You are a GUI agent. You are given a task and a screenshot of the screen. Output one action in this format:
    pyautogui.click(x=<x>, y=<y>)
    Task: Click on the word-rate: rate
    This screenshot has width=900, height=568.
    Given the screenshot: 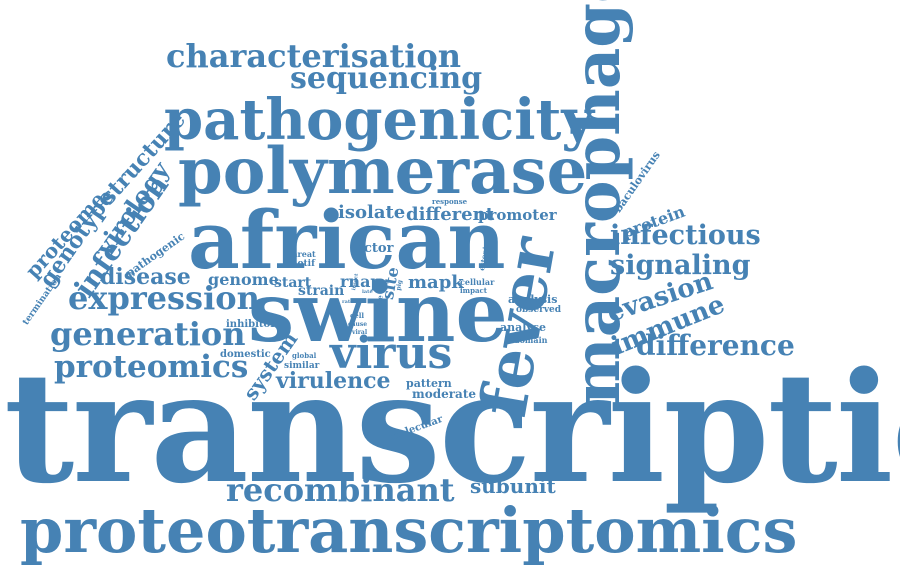 What is the action you would take?
    pyautogui.click(x=348, y=302)
    